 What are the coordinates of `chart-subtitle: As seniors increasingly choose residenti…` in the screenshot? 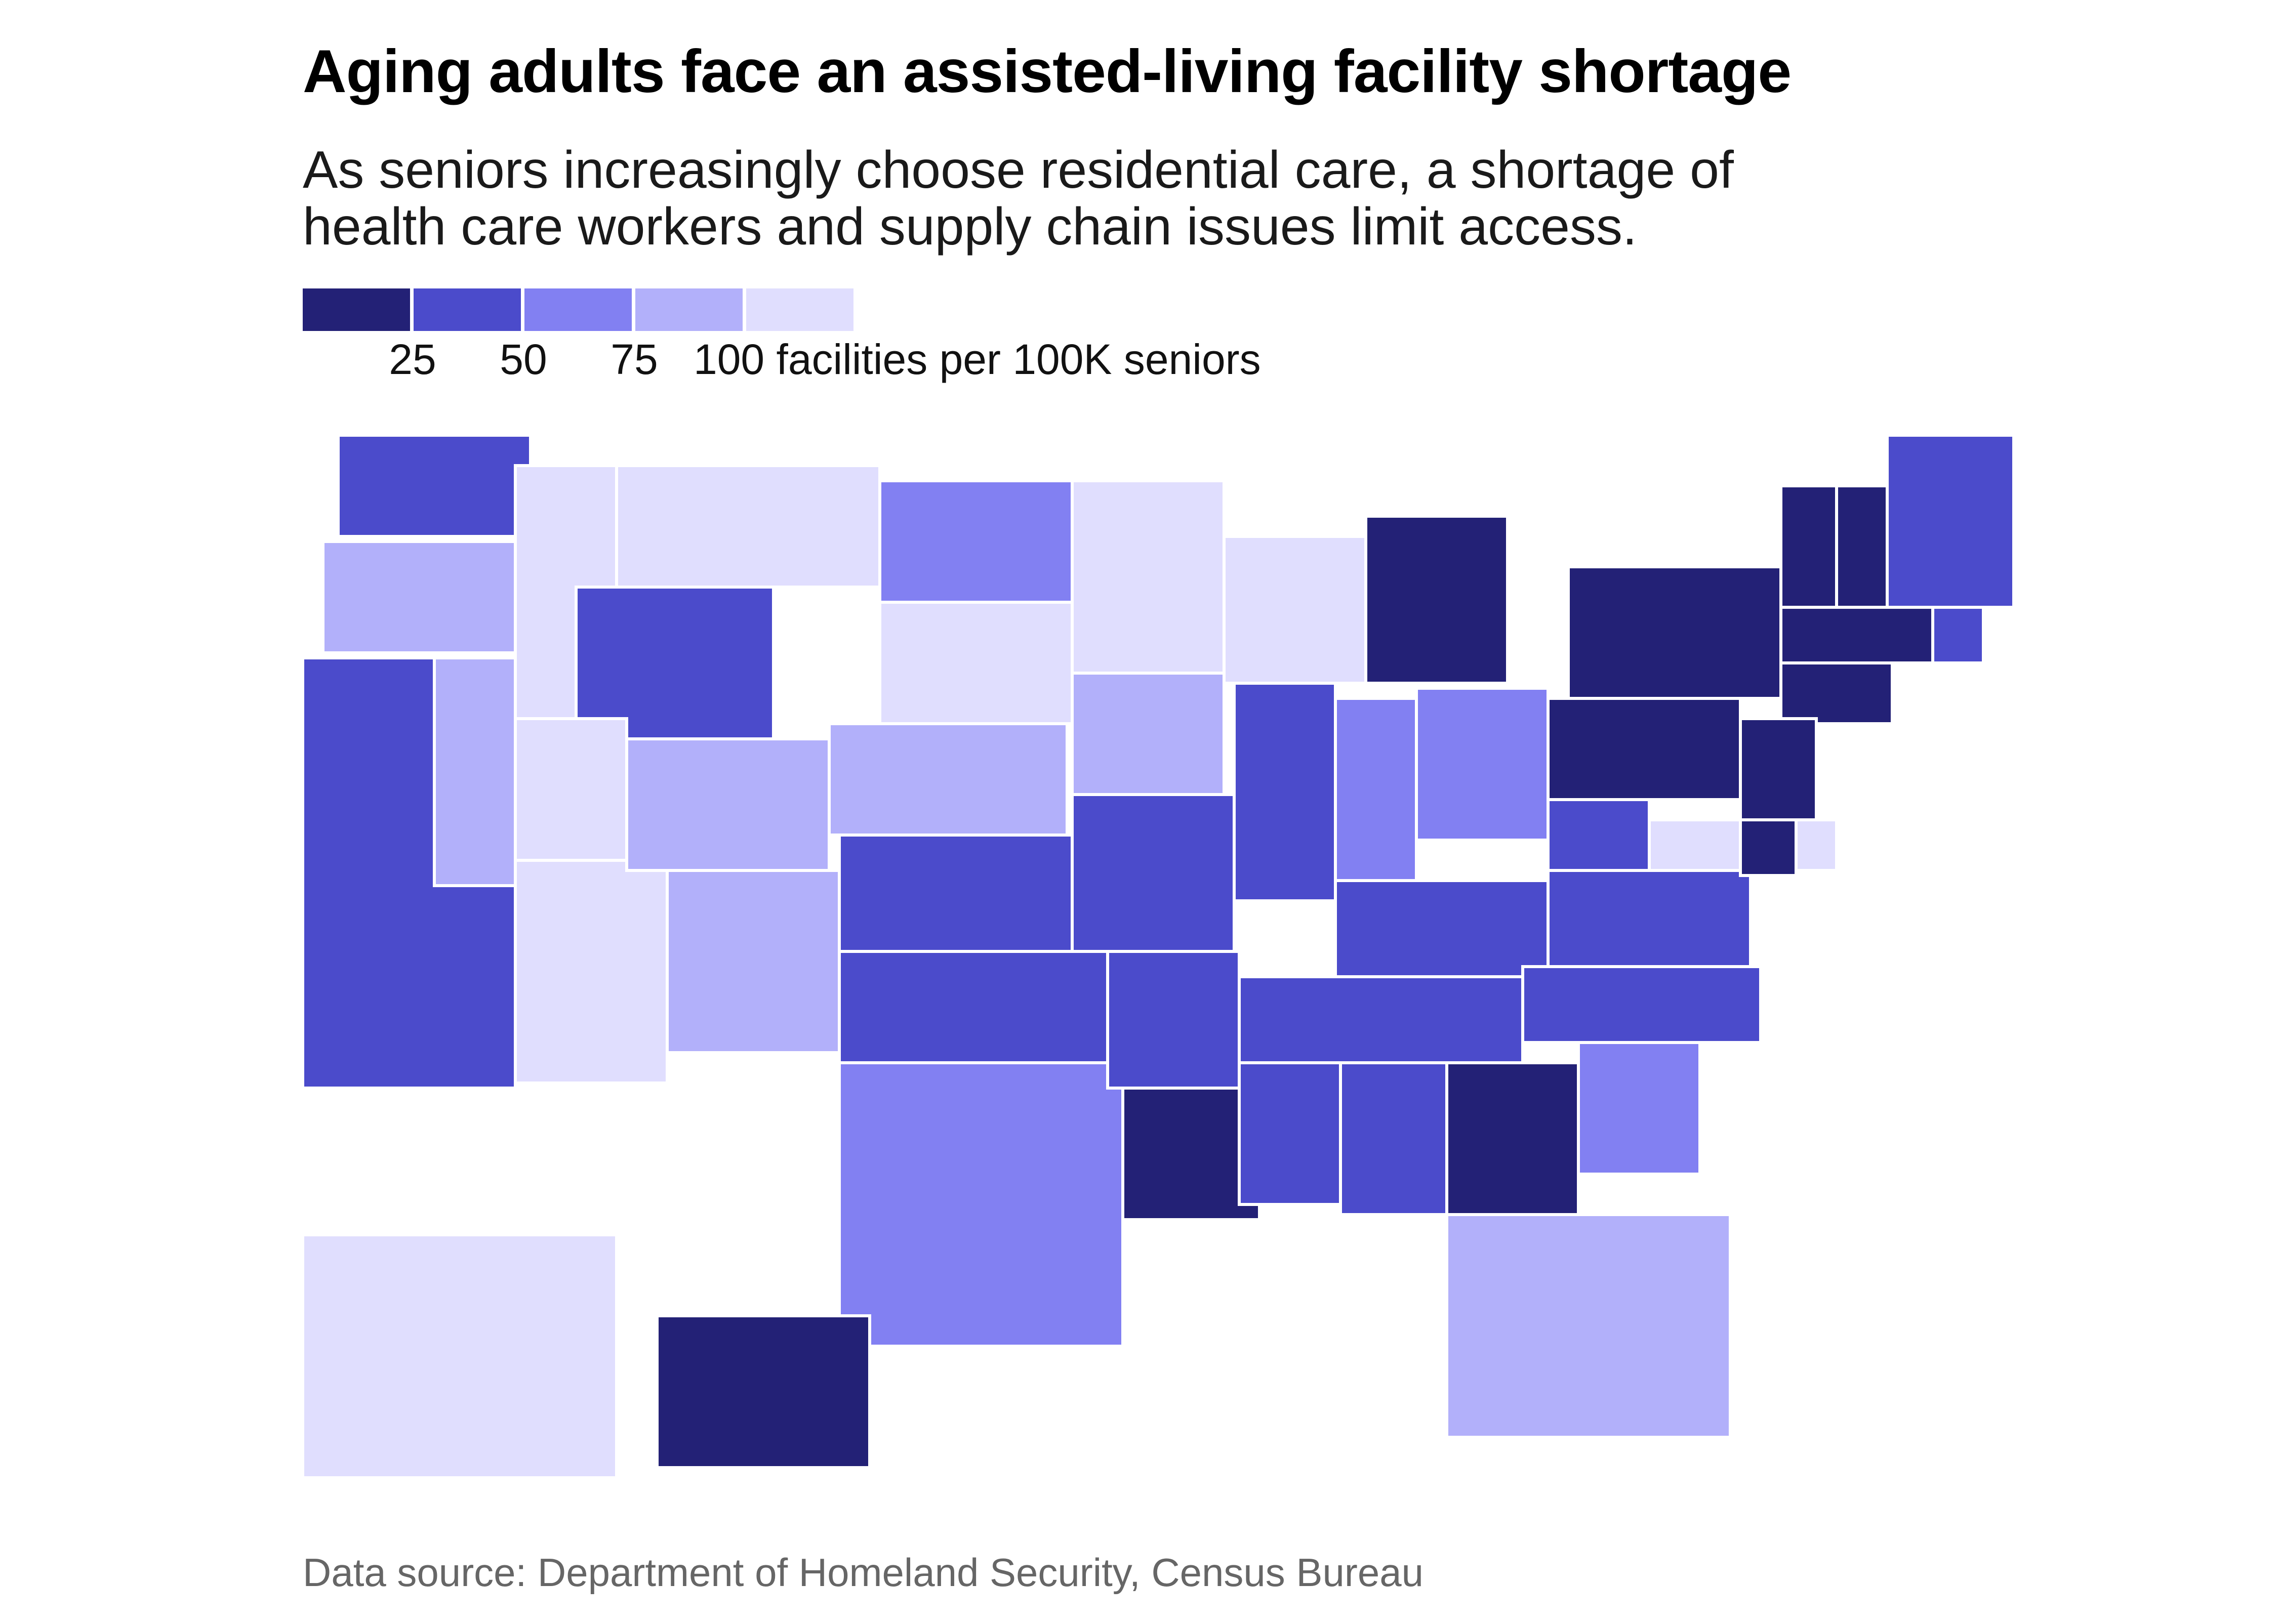 It's located at (1188, 198).